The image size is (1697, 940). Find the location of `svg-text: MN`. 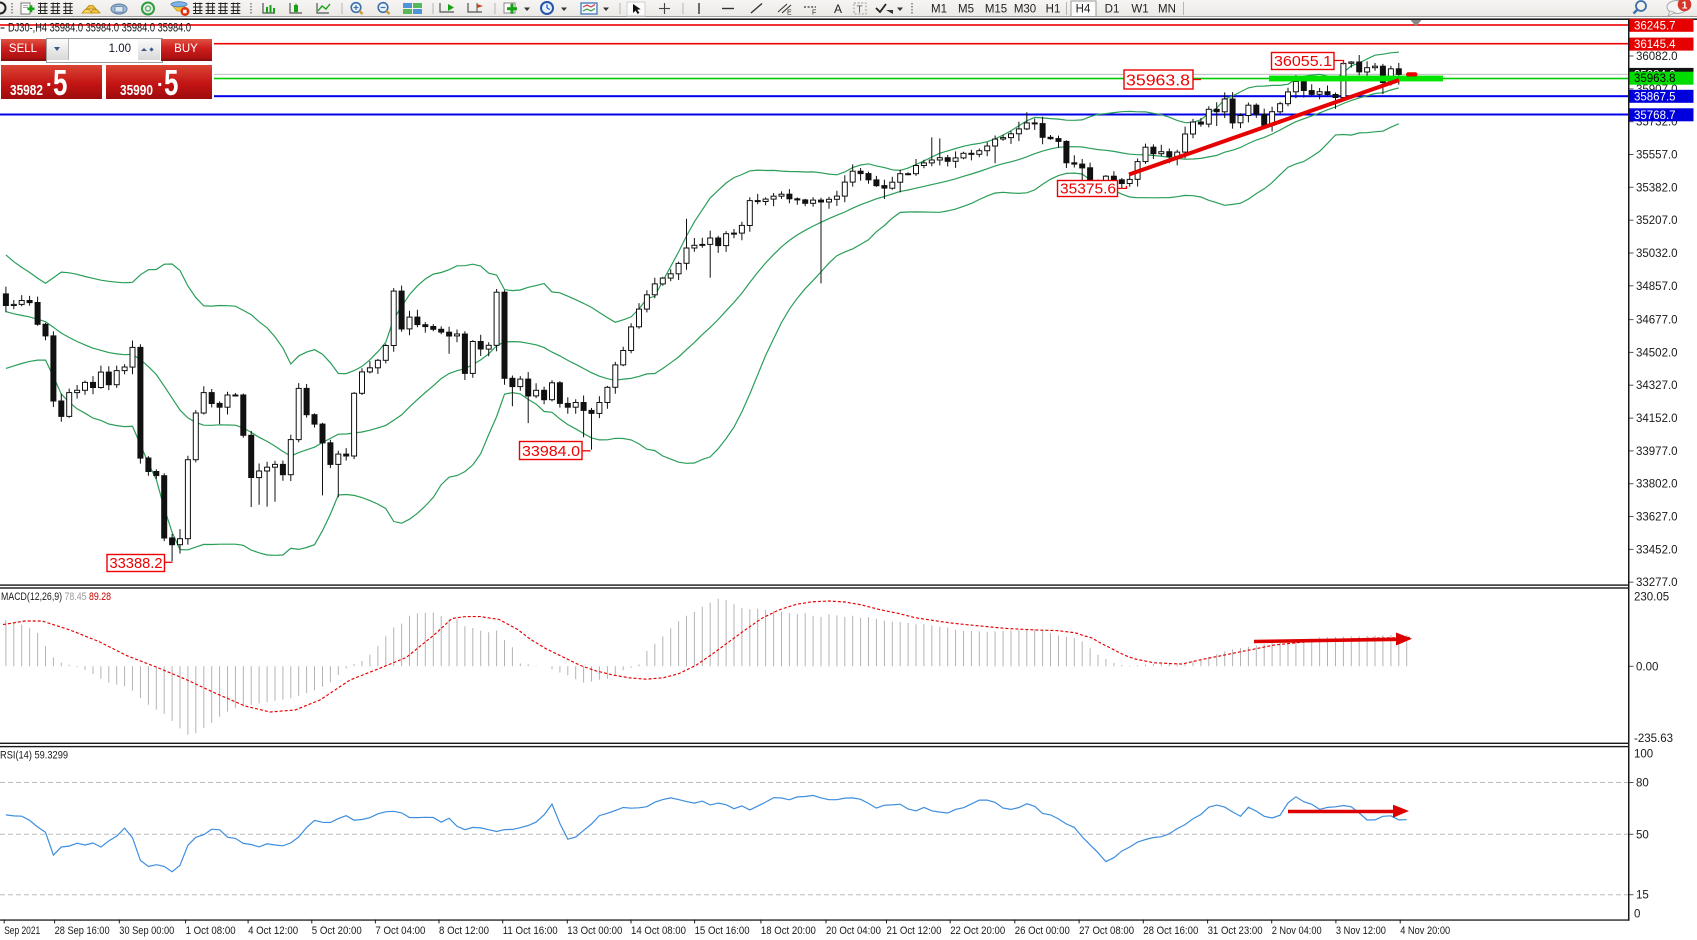

svg-text: MN is located at coordinates (1167, 10).